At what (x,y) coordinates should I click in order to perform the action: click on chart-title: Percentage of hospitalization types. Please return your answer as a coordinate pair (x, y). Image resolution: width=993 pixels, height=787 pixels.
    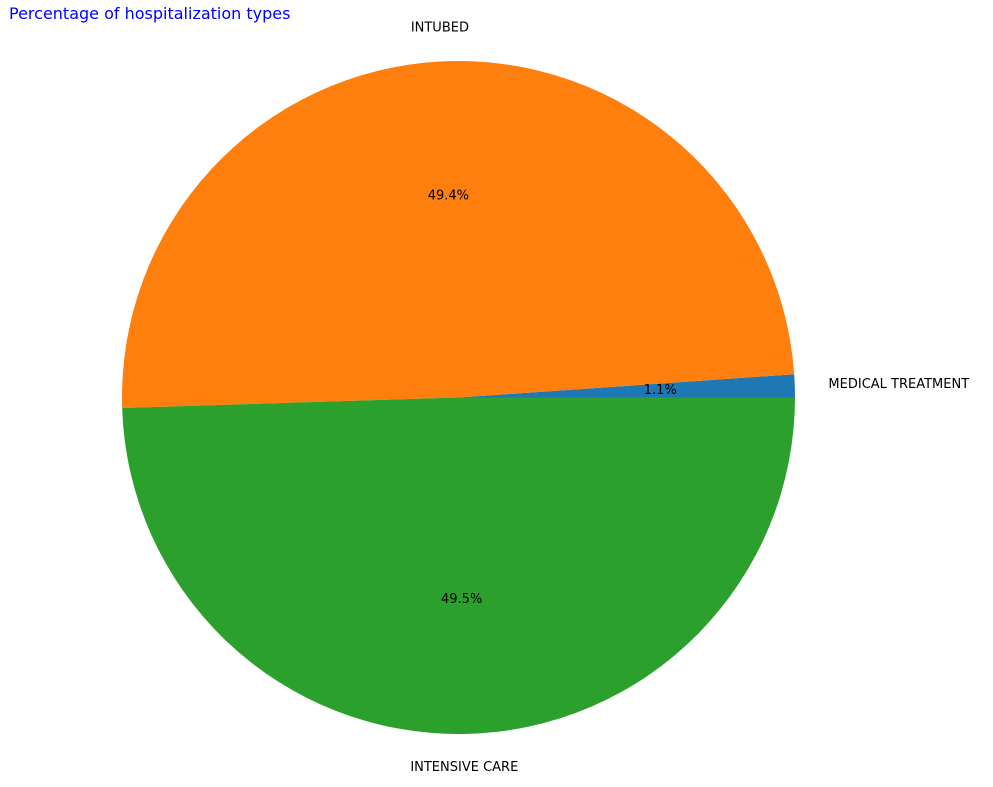
    Looking at the image, I should click on (149, 13).